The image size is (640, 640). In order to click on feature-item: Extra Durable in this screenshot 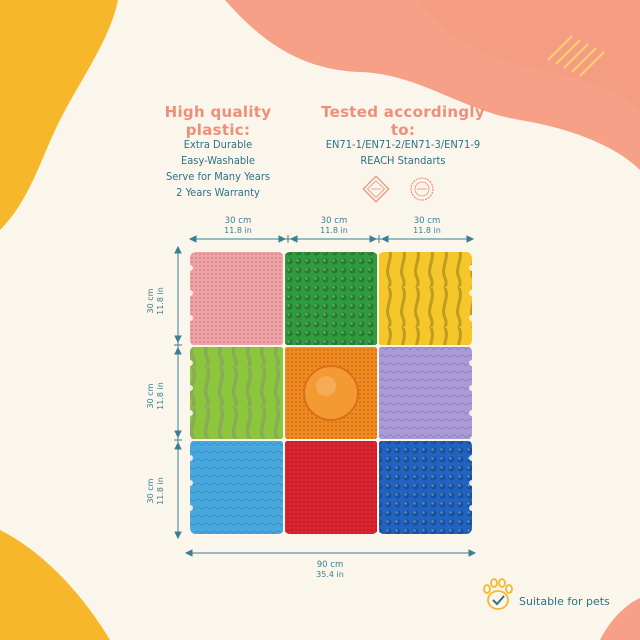, I will do `click(218, 144)`.